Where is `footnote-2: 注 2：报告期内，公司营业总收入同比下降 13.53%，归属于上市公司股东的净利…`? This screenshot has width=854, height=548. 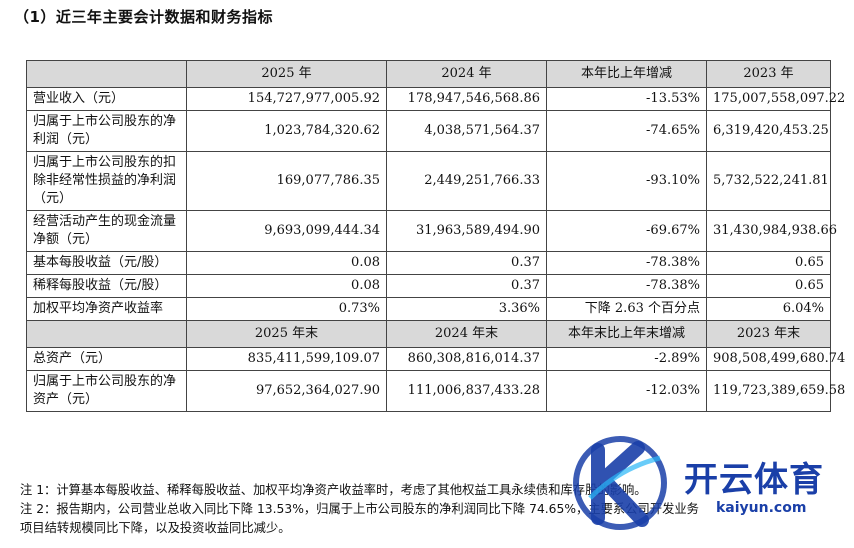
footnote-2: 注 2：报告期内，公司营业总收入同比下降 13.53%，归属于上市公司股东的净利… is located at coordinates (359, 509).